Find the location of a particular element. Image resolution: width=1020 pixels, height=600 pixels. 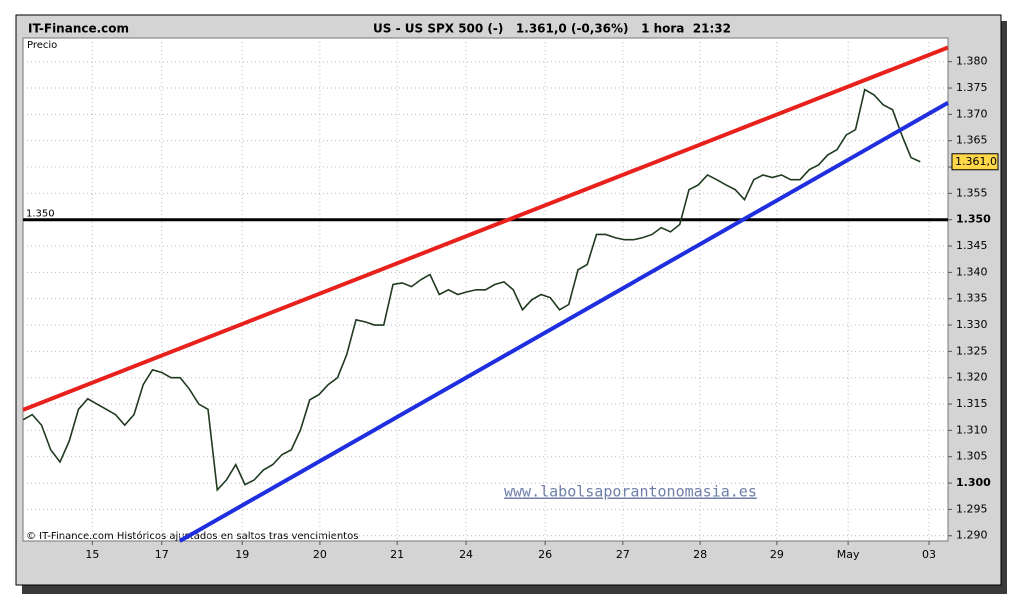

last-price-label: 1.361,0 is located at coordinates (976, 161).